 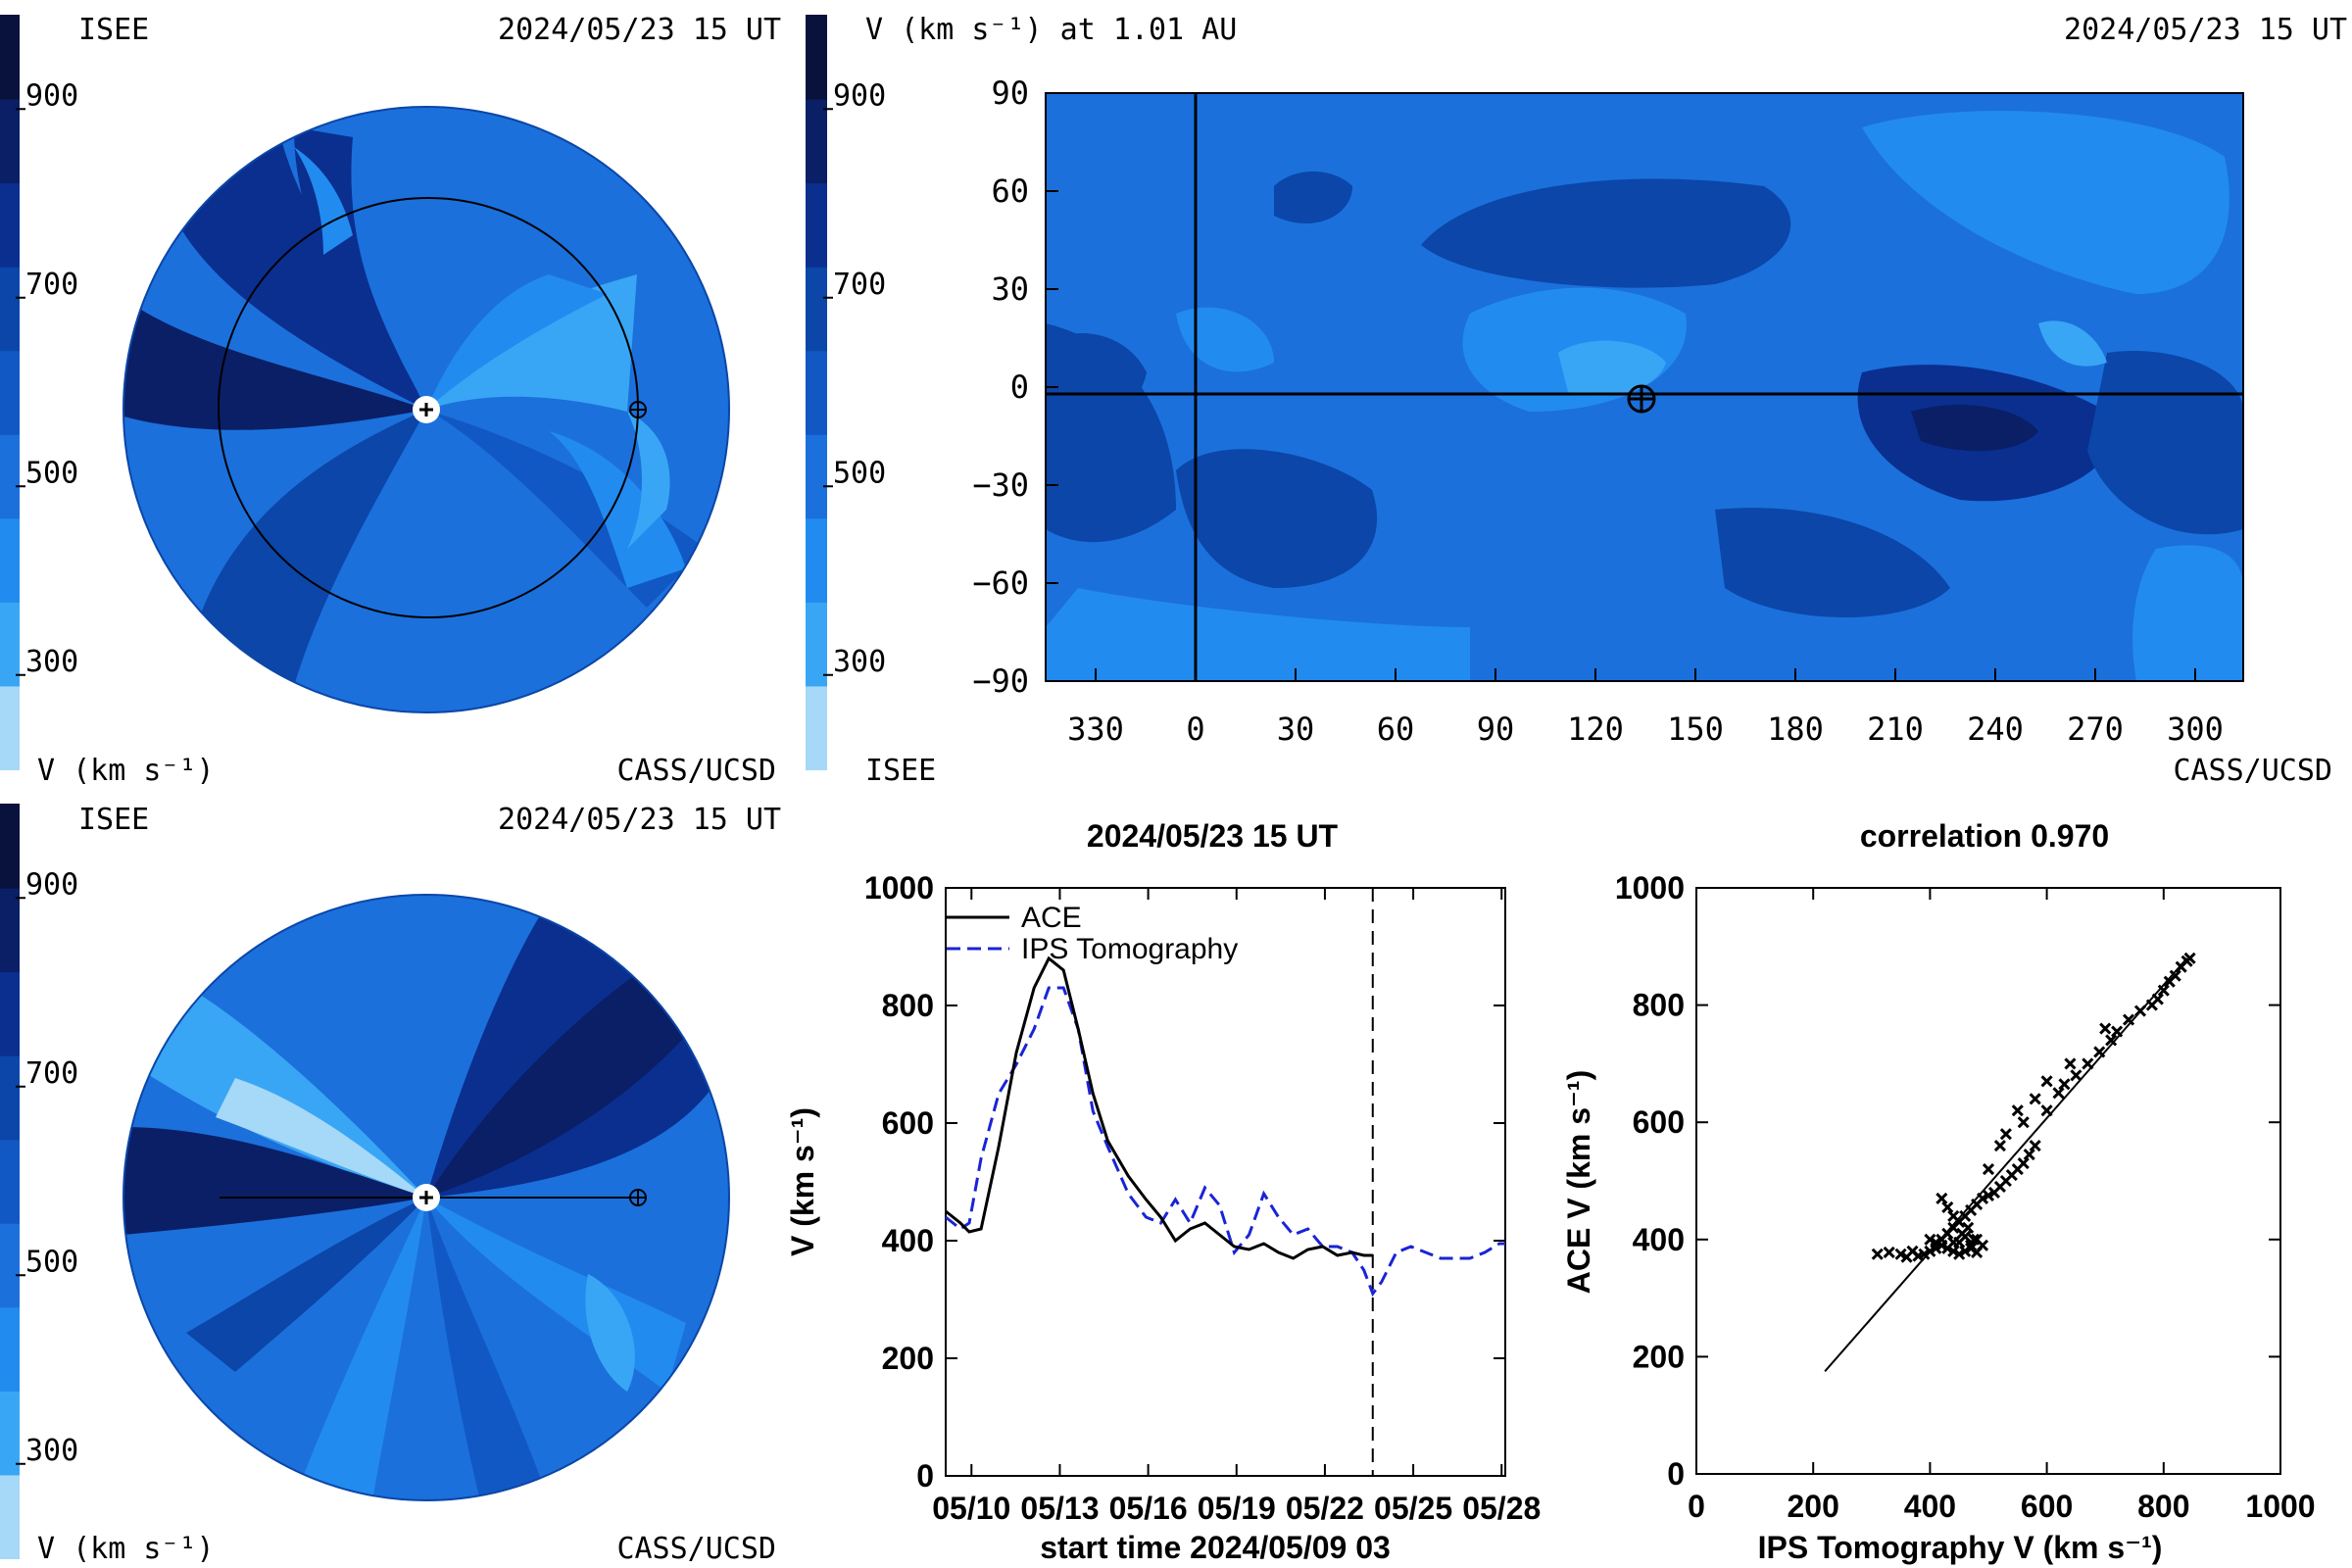 I want to click on ecliptic-unit-label: V (km s⁻¹), so click(x=126, y=771).